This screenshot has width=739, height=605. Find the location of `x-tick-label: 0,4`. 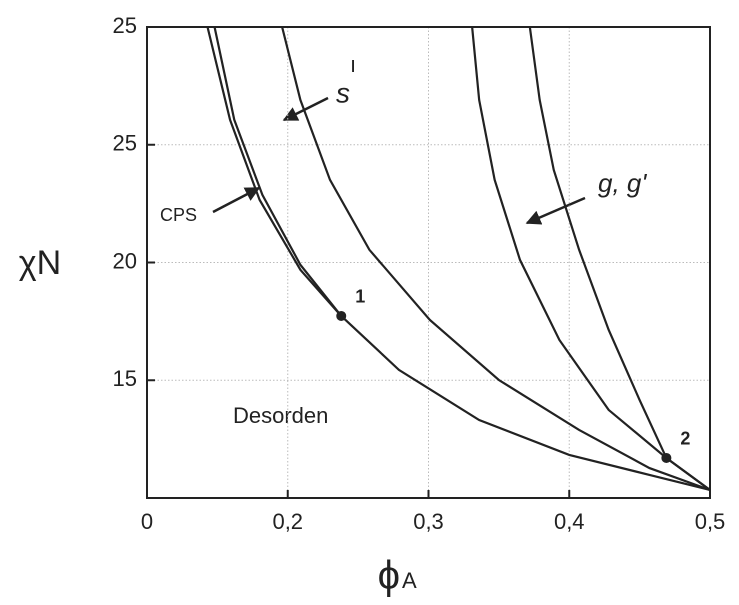

x-tick-label: 0,4 is located at coordinates (569, 521).